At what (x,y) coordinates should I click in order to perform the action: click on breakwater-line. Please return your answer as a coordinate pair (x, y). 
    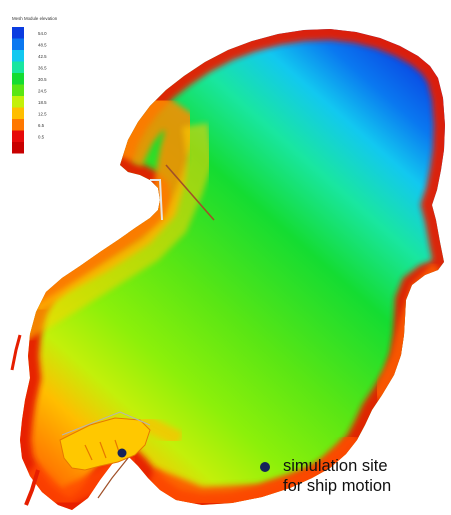
    Looking at the image, I should click on (190, 192).